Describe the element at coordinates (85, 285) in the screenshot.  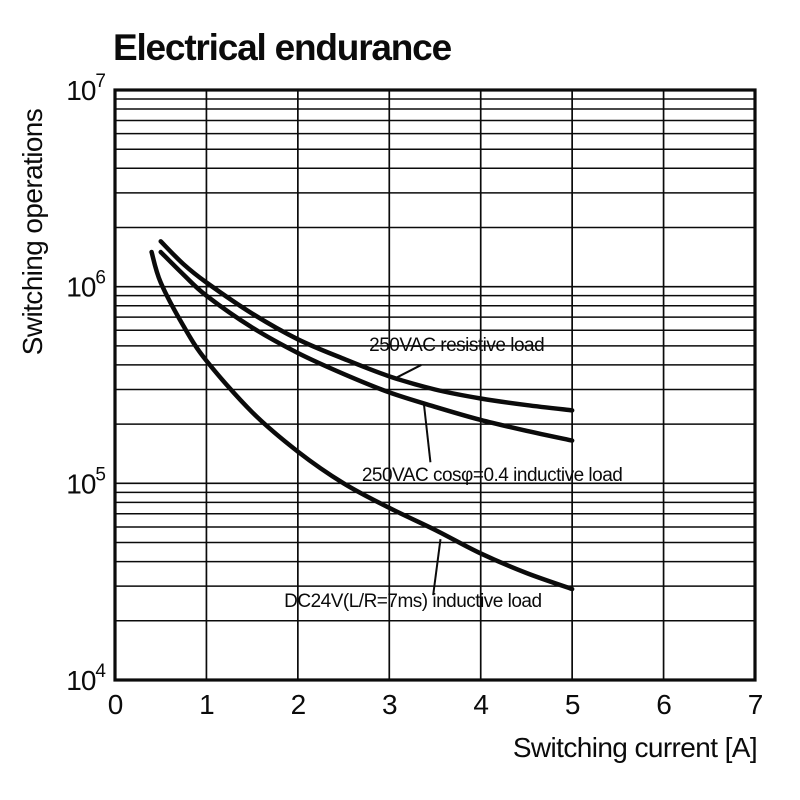
I see `y-tick-label: 10⁶` at that location.